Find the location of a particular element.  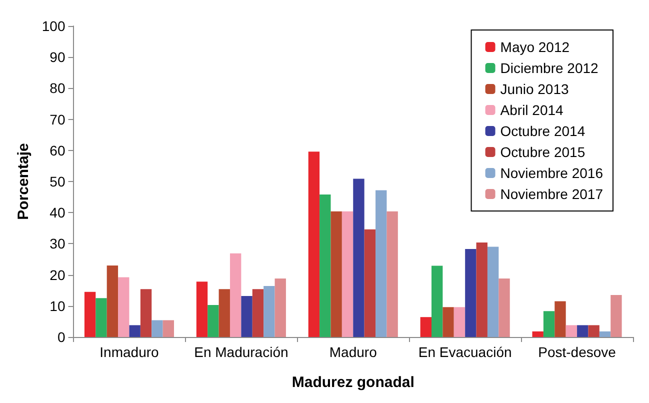

y-axis-title: Porcentaje is located at coordinates (23, 181).